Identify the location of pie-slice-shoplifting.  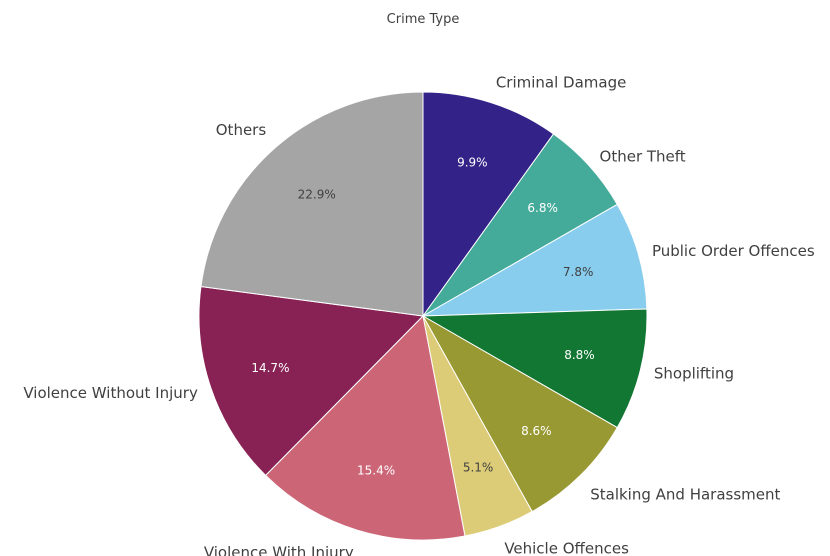
(534, 368).